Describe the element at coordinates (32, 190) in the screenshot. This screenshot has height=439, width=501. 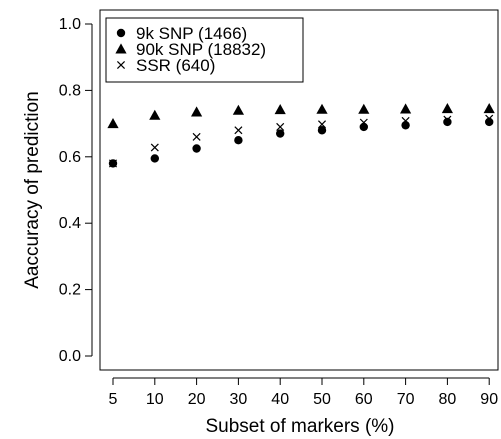
I see `y-axis-title: Aaccuracy of prediction` at that location.